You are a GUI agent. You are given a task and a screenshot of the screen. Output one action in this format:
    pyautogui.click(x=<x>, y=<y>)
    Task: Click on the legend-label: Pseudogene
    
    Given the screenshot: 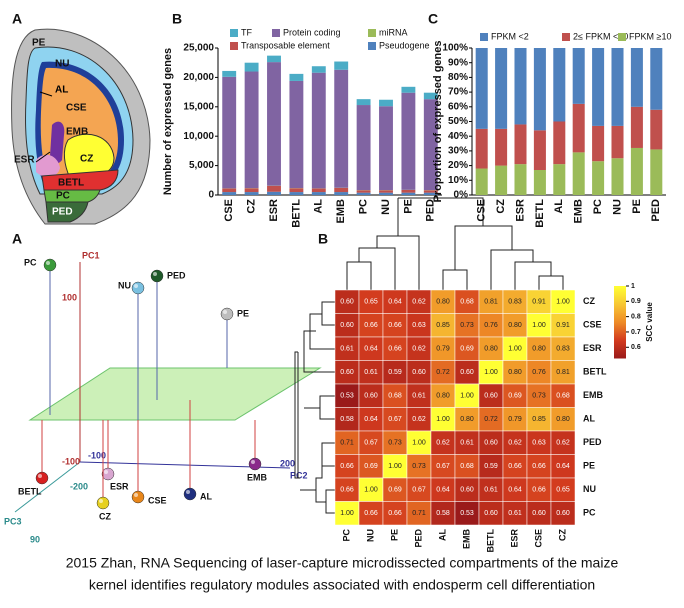 What is the action you would take?
    pyautogui.click(x=404, y=45)
    